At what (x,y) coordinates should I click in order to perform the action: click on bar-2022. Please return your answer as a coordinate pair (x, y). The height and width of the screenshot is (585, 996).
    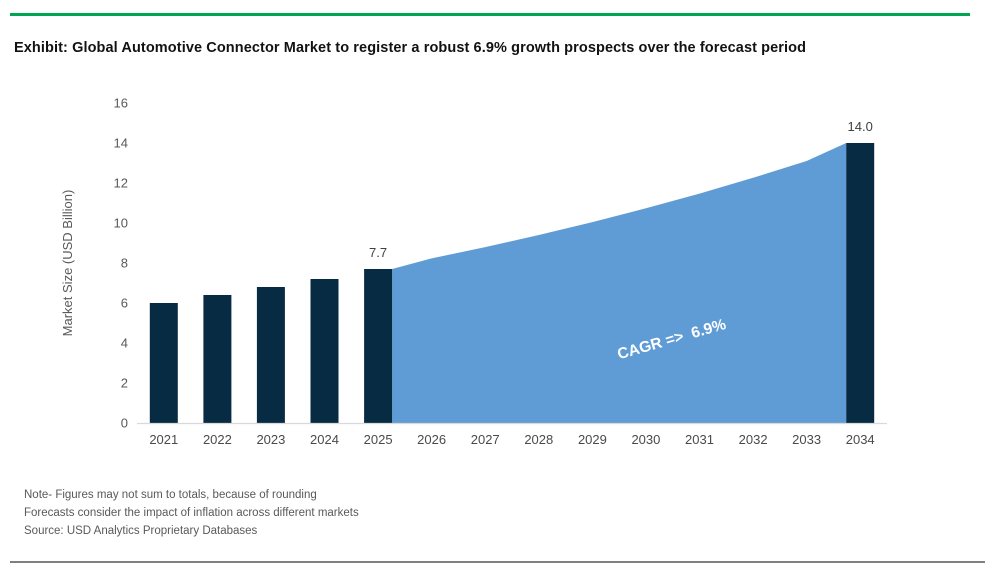
    Looking at the image, I should click on (217, 359).